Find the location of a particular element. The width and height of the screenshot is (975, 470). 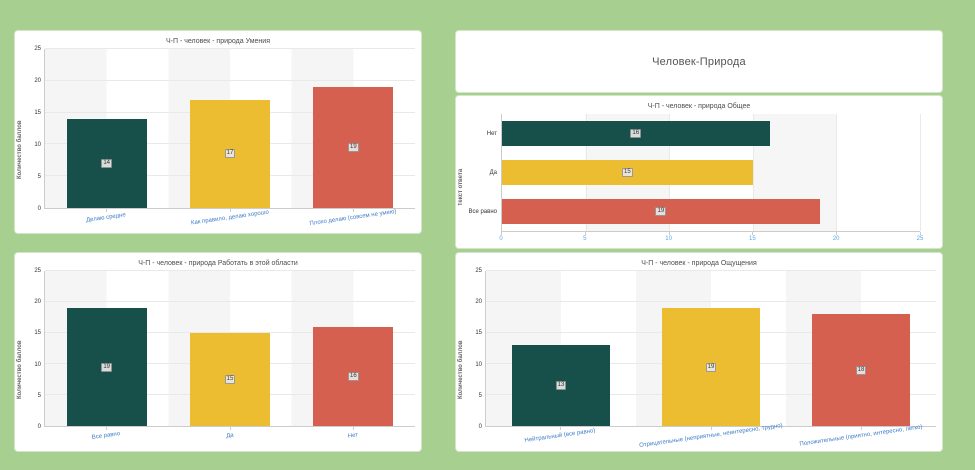

bar-value-label: 14 is located at coordinates (106, 163).